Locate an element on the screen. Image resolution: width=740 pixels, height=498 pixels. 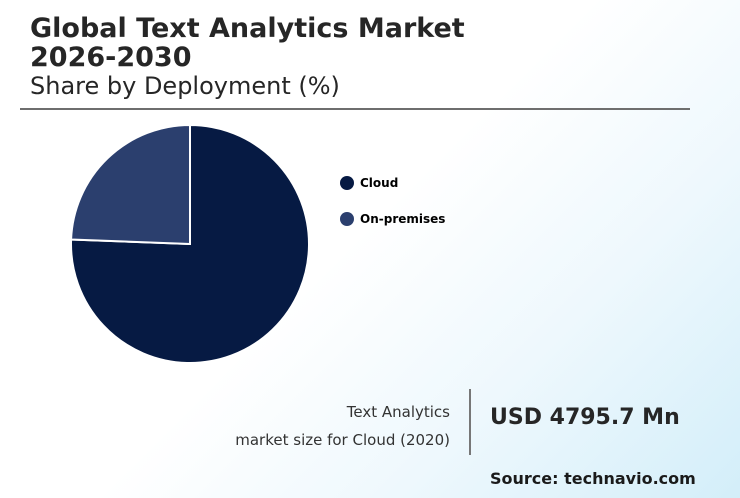
stat-label-line1: Text Analytics is located at coordinates (398, 412).